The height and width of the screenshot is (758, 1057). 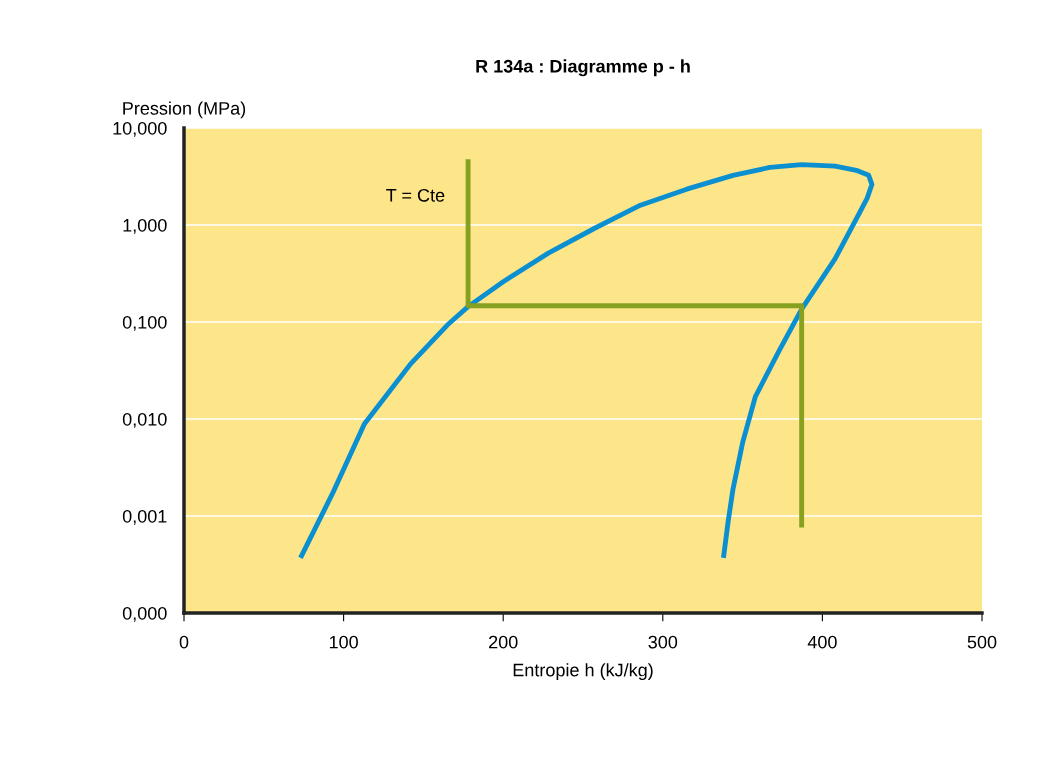 What do you see at coordinates (144, 420) in the screenshot?
I see `y-tick-label: 0,010` at bounding box center [144, 420].